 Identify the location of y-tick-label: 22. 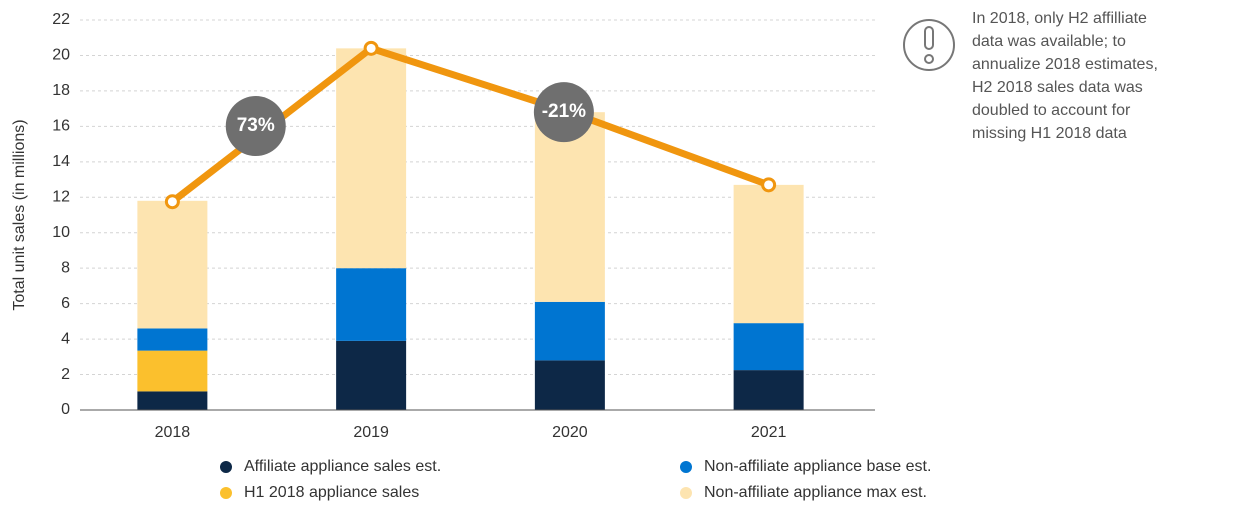
(61, 19).